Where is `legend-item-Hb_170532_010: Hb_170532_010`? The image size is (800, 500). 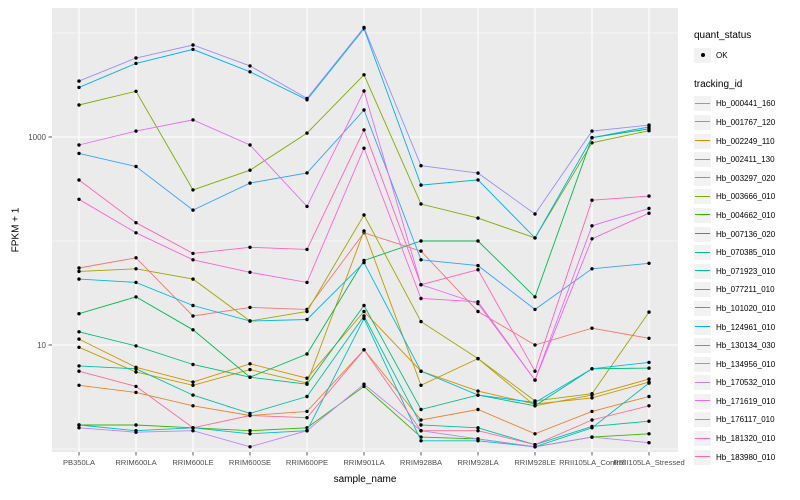
legend-item-Hb_170532_010: Hb_170532_010 is located at coordinates (746, 383).